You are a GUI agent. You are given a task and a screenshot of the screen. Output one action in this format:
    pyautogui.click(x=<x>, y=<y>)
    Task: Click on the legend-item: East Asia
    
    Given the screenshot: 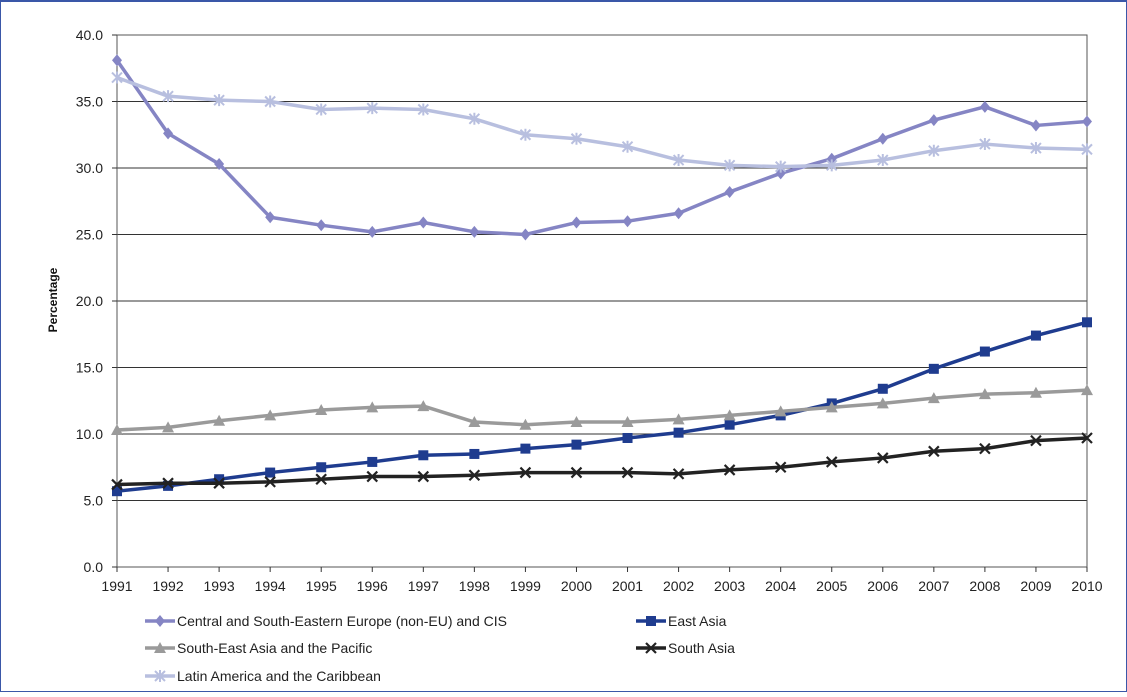 What is the action you would take?
    pyautogui.click(x=681, y=621)
    